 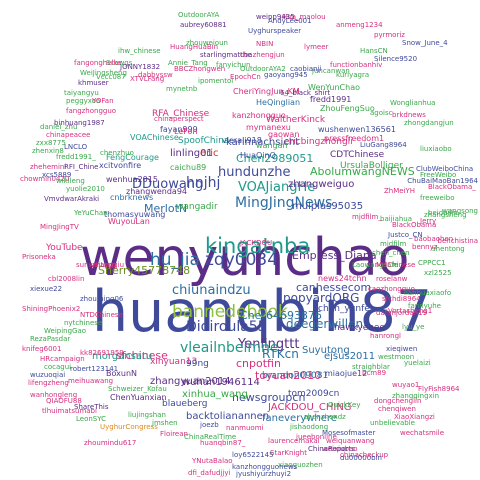 I want to click on word-link: linling01, so click(x=191, y=153).